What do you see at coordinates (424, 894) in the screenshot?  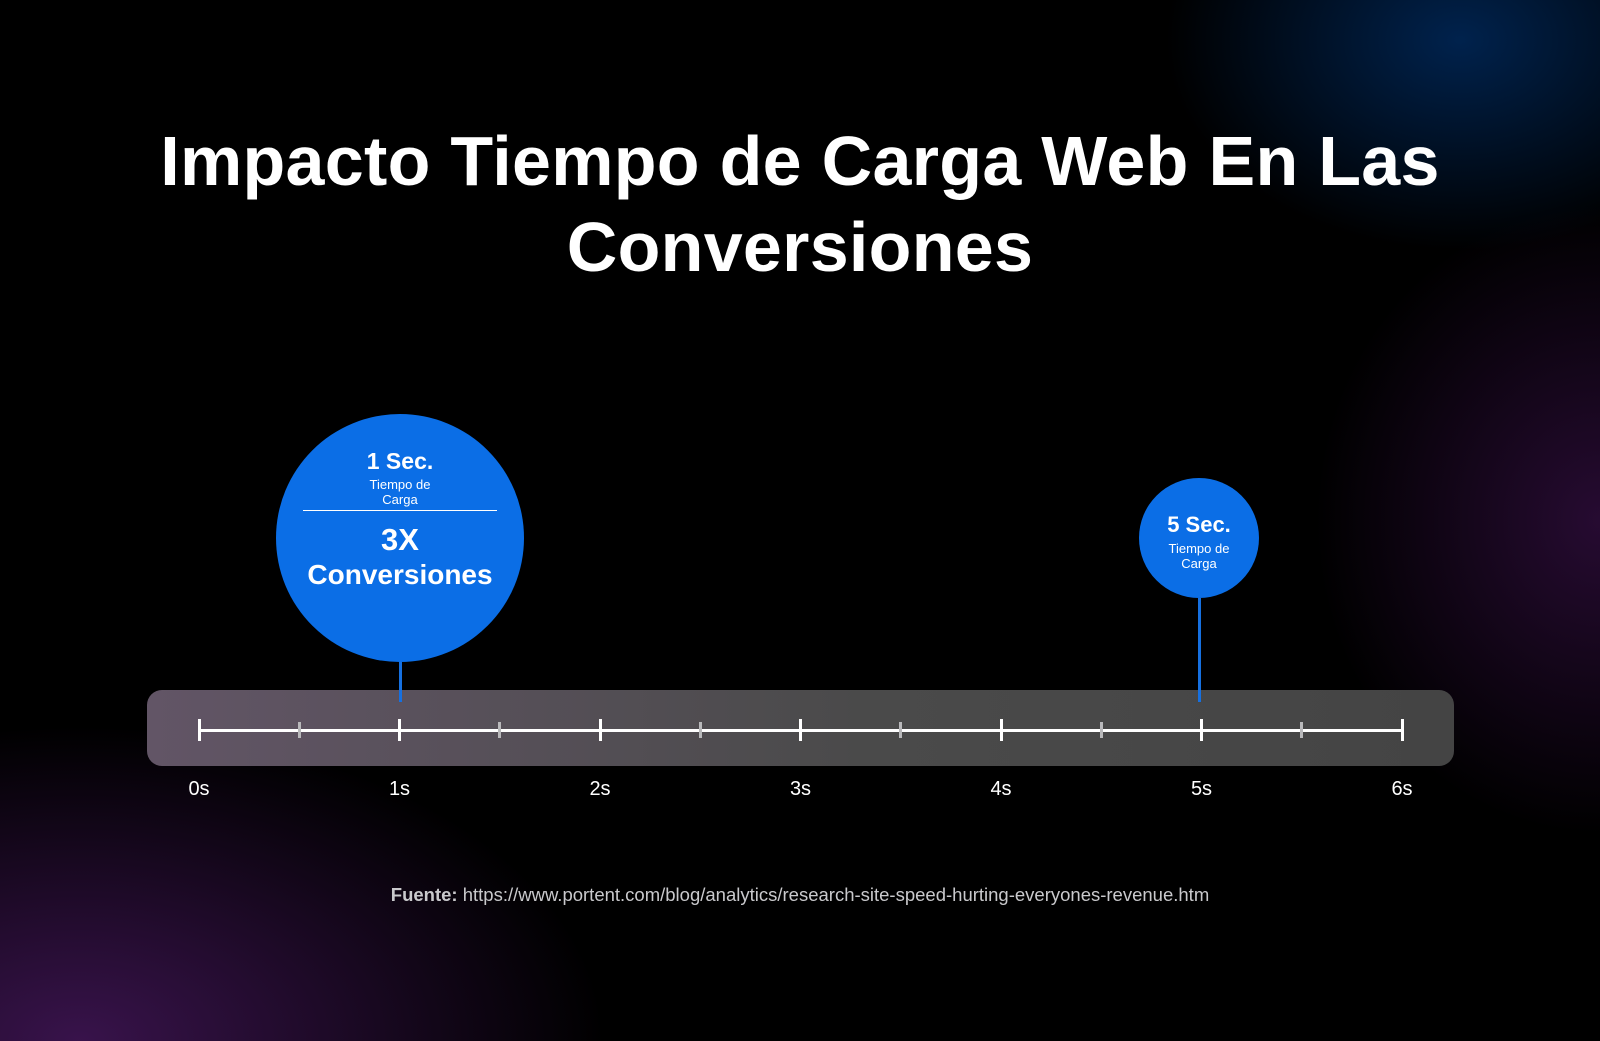 I see `source-label: Fuente:` at bounding box center [424, 894].